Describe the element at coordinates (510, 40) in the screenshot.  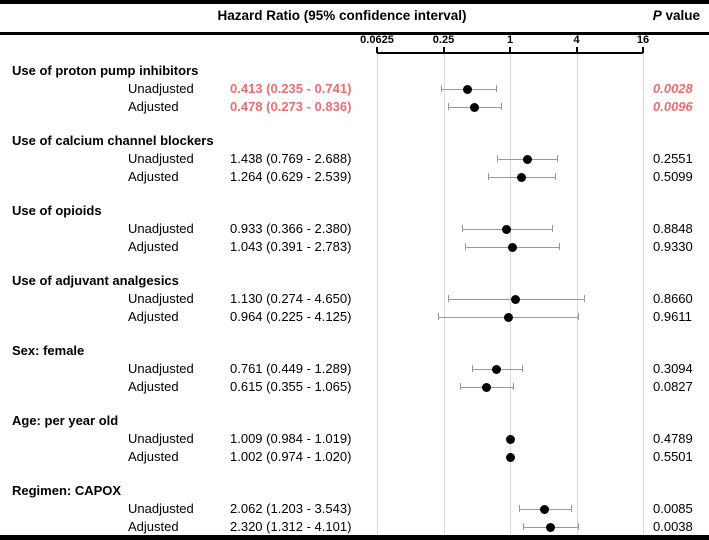
I see `axis-tick-label: 1` at that location.